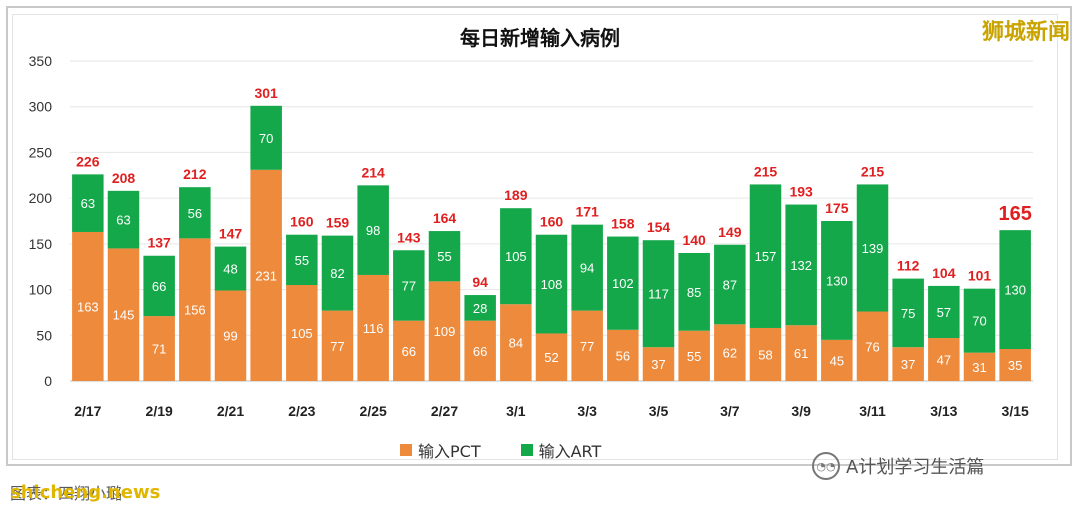 The width and height of the screenshot is (1080, 514). What do you see at coordinates (801, 265) in the screenshot?
I see `data-label-art: 132` at bounding box center [801, 265].